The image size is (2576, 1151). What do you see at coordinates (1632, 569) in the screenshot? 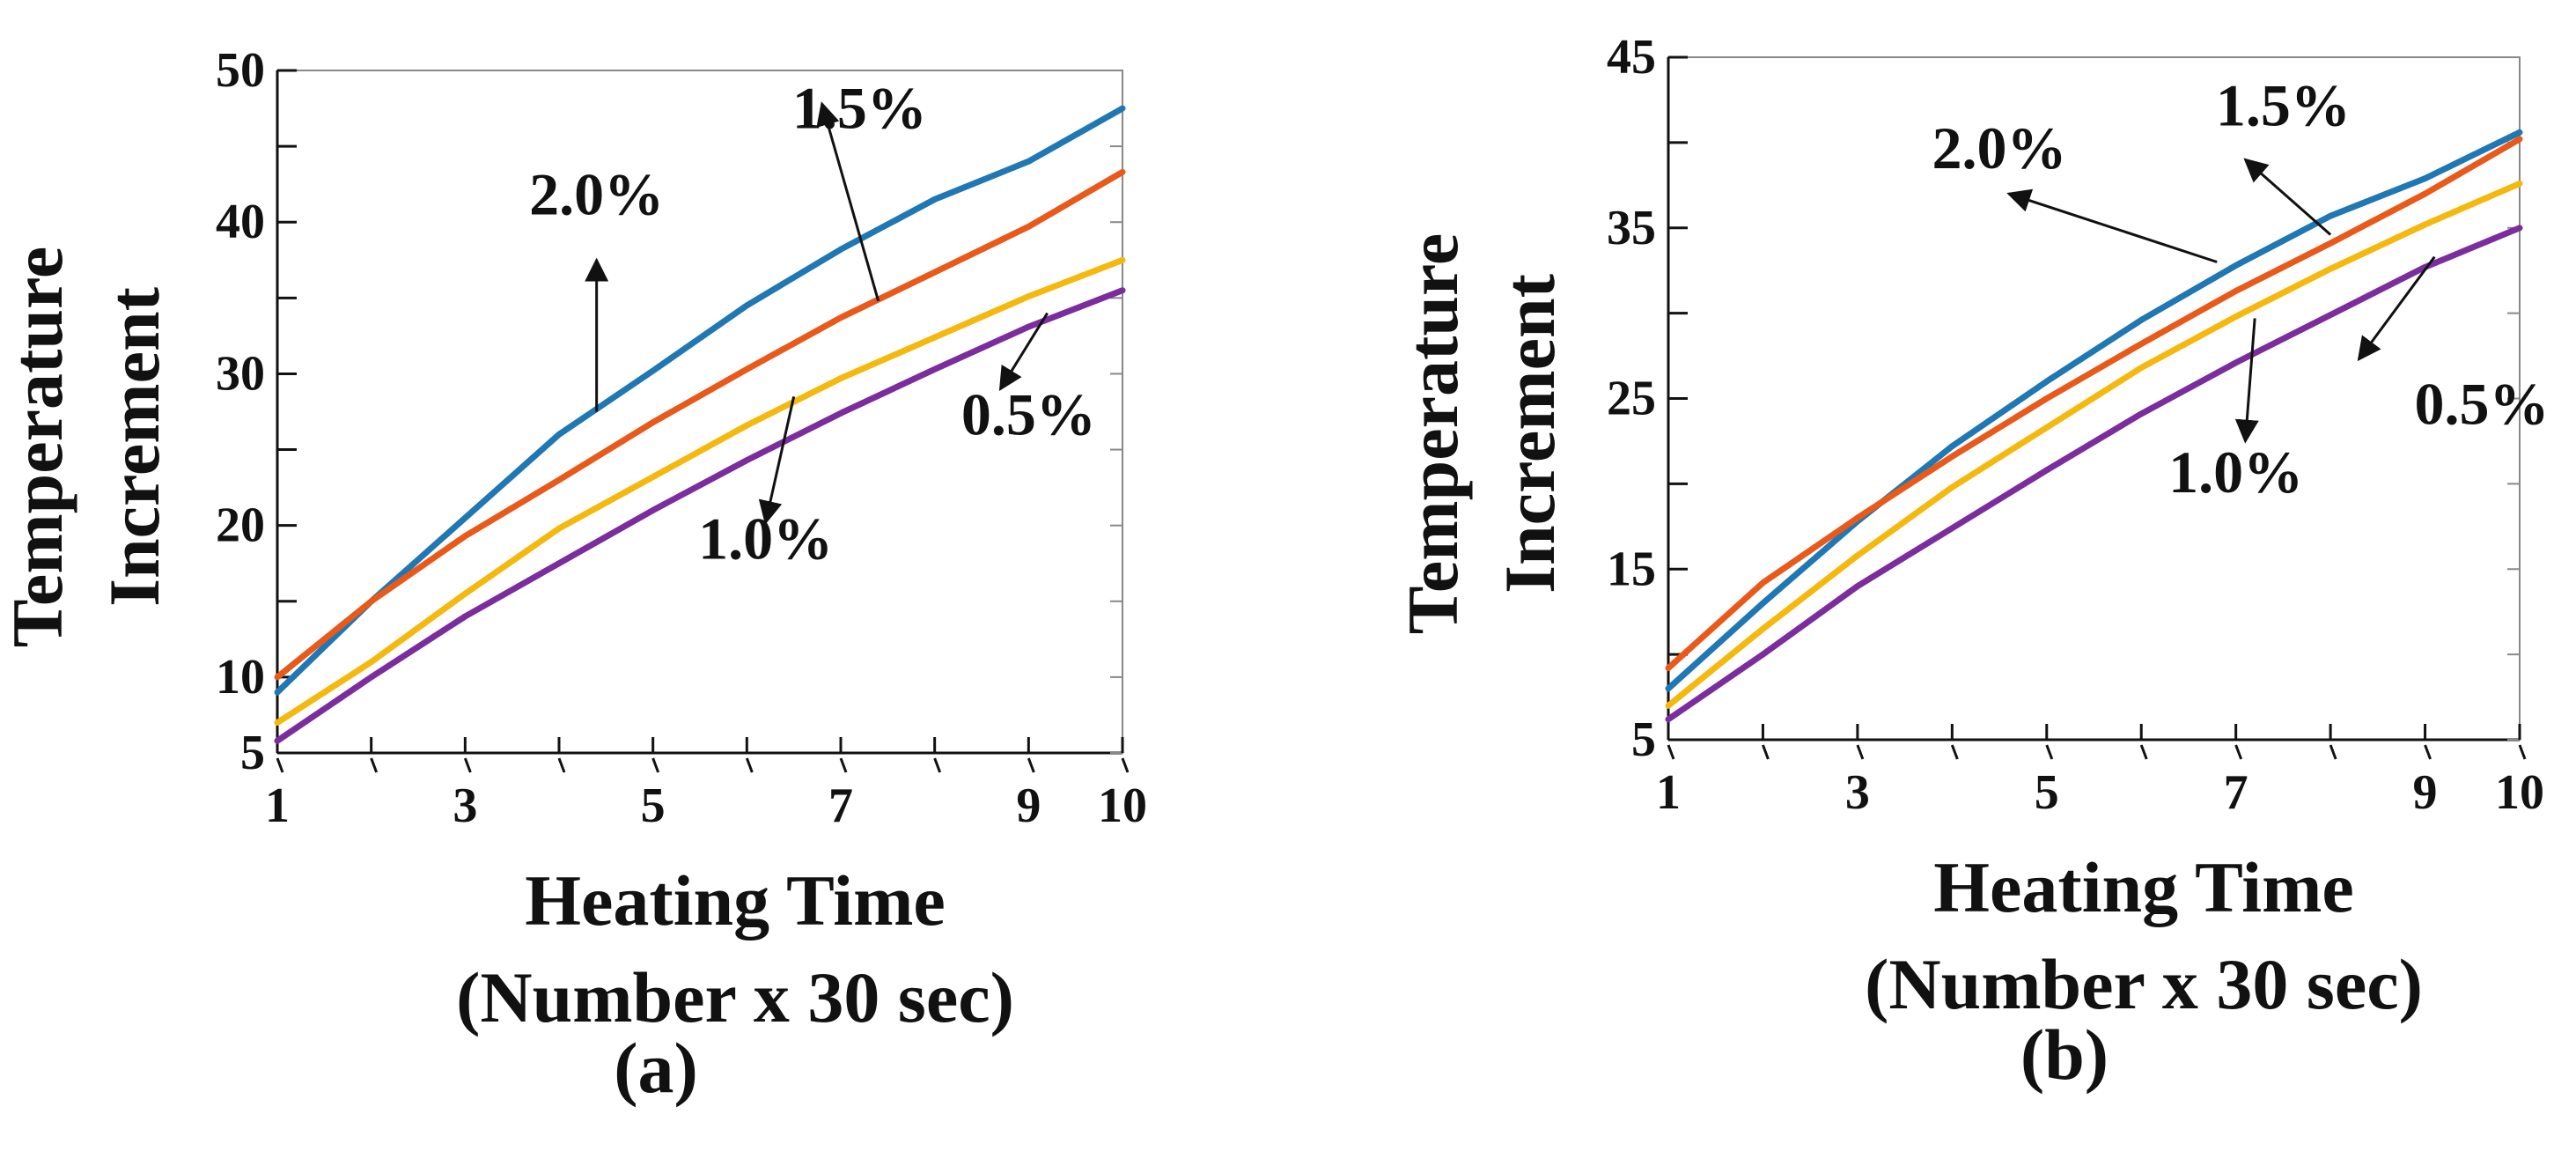
I see `y-tick-label: 15` at bounding box center [1632, 569].